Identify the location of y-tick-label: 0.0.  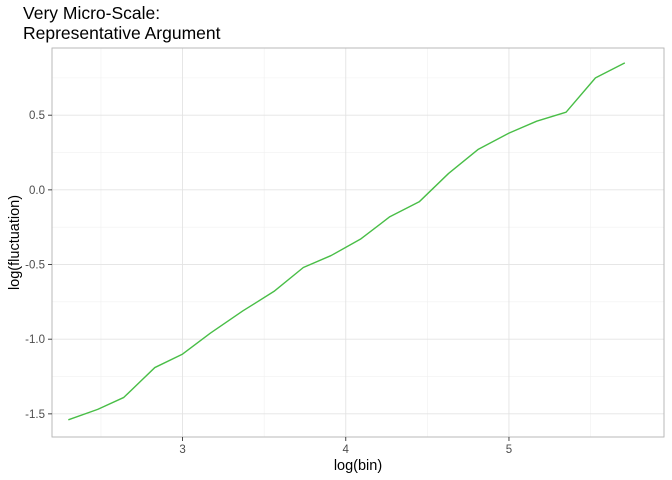
(37, 191).